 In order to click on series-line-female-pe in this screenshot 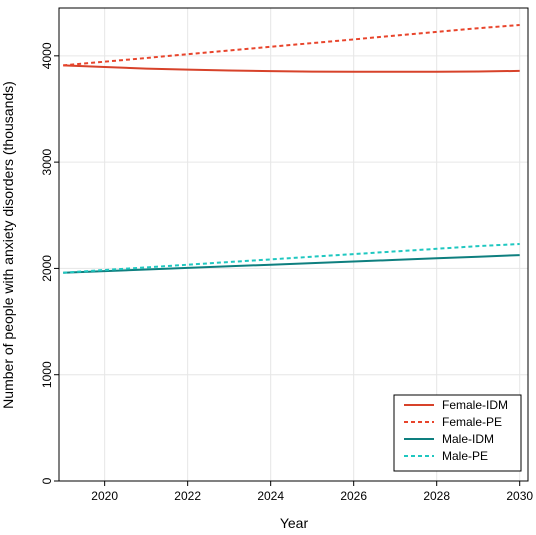, I will do `click(291, 45)`.